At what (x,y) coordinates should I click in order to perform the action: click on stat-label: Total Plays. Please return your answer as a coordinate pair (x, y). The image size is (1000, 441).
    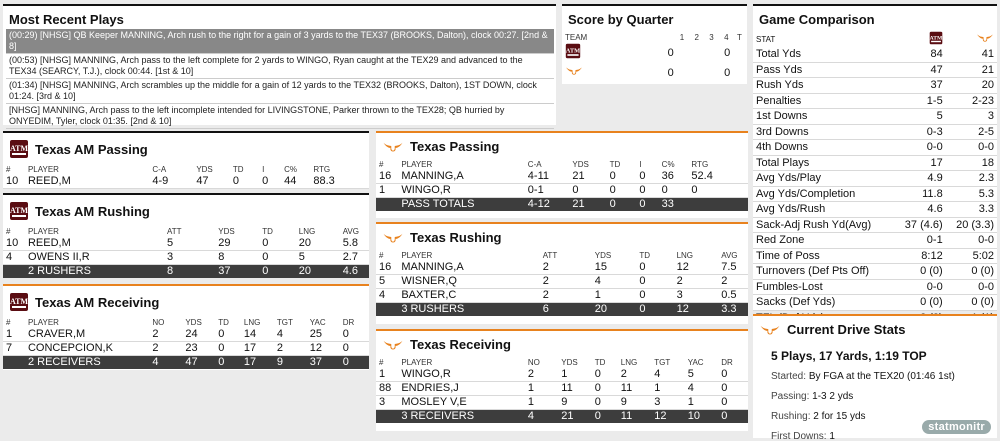
    Looking at the image, I should click on (824, 163).